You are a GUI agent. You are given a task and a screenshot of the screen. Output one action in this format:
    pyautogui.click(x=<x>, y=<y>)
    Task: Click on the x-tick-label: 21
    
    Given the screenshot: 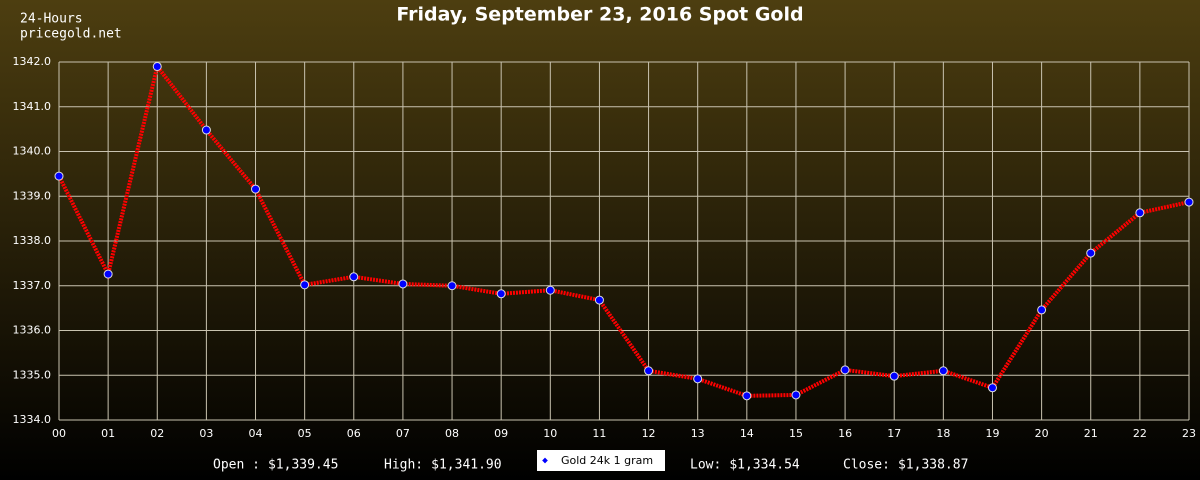 What is the action you would take?
    pyautogui.click(x=1091, y=433)
    